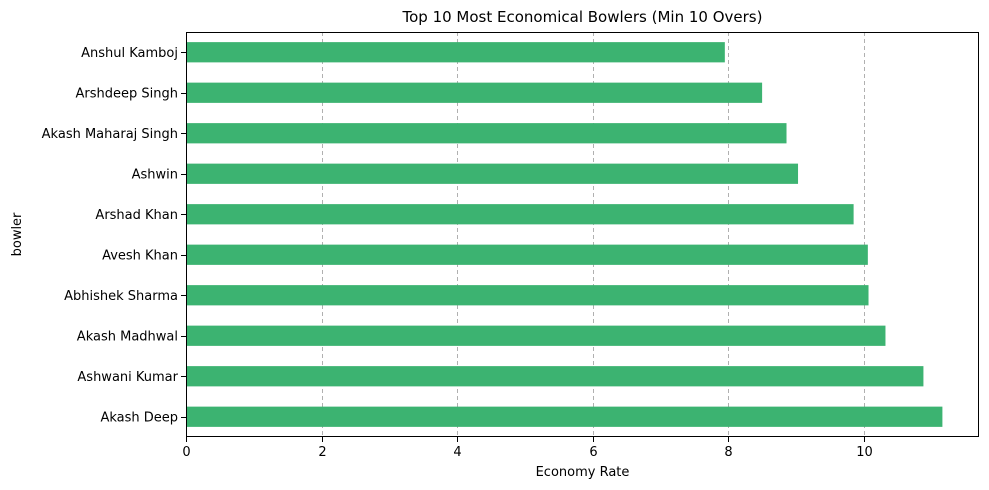 The height and width of the screenshot is (490, 989). I want to click on x-tick-label: 10, so click(864, 452).